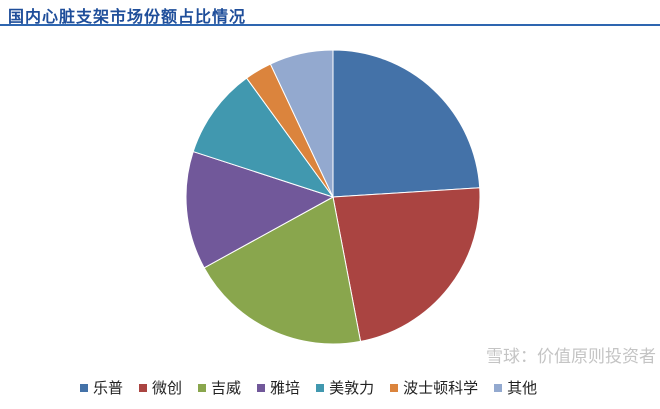  What do you see at coordinates (127, 16) in the screenshot?
I see `chart-title: 国内心脏支架市场份额占比情况` at bounding box center [127, 16].